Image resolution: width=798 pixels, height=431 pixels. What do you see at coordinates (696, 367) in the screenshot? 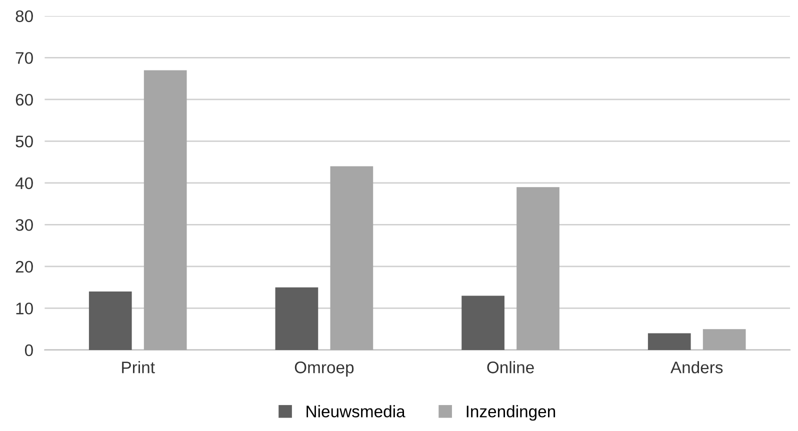
I see `x-tick-label: Anders` at bounding box center [696, 367].